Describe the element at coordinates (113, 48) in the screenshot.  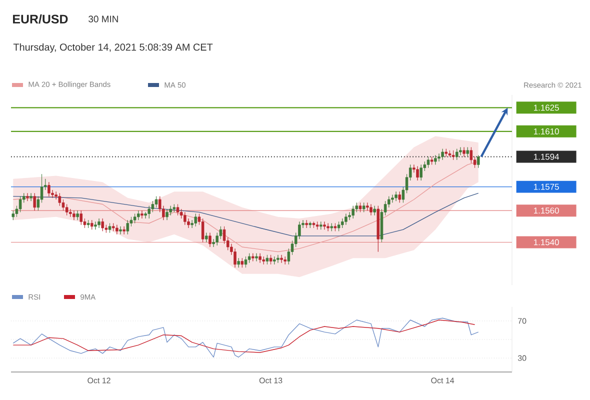
I see `text: Thursday, October 14, 2021 5:08:39 AM CET` at that location.